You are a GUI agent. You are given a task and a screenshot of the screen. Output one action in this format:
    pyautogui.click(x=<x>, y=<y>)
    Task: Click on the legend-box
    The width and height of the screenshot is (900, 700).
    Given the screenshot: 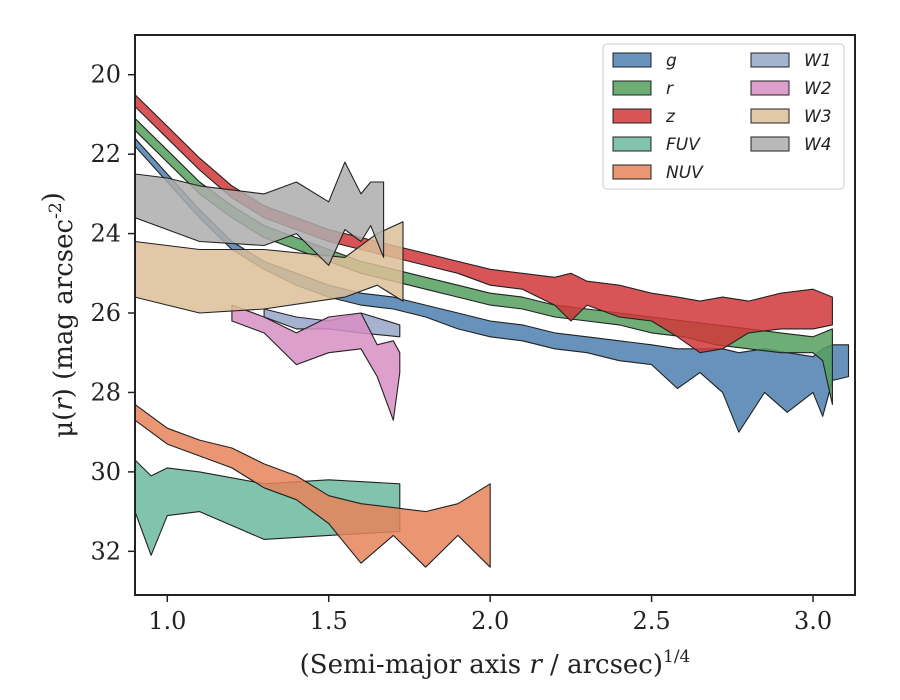 What is the action you would take?
    pyautogui.click(x=723, y=116)
    